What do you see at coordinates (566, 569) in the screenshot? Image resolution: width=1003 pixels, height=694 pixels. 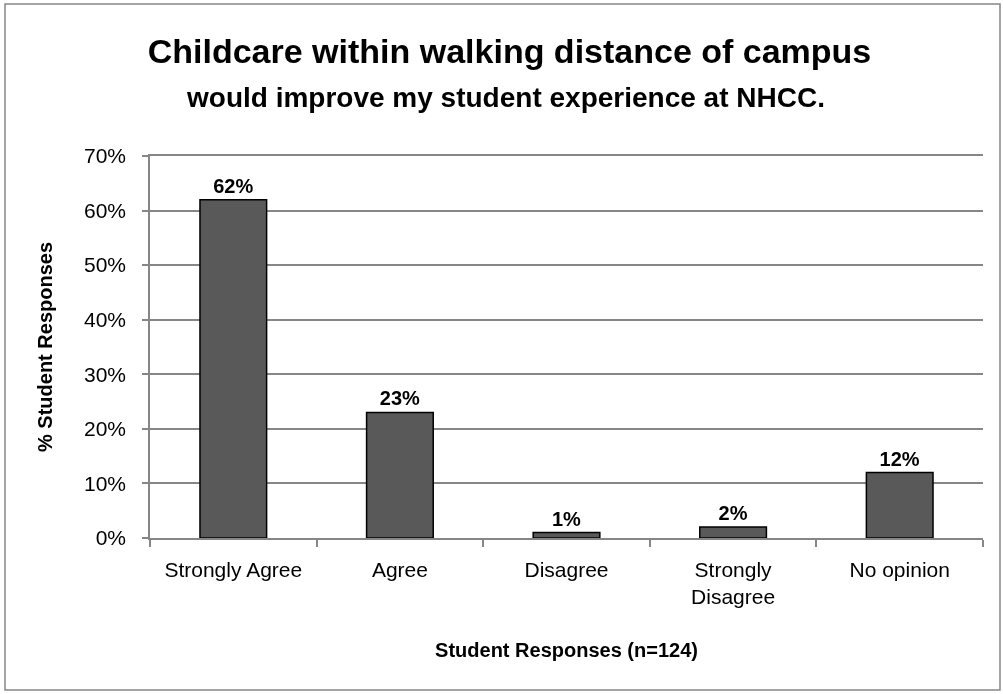 I see `x-tick-label: Disagree` at bounding box center [566, 569].